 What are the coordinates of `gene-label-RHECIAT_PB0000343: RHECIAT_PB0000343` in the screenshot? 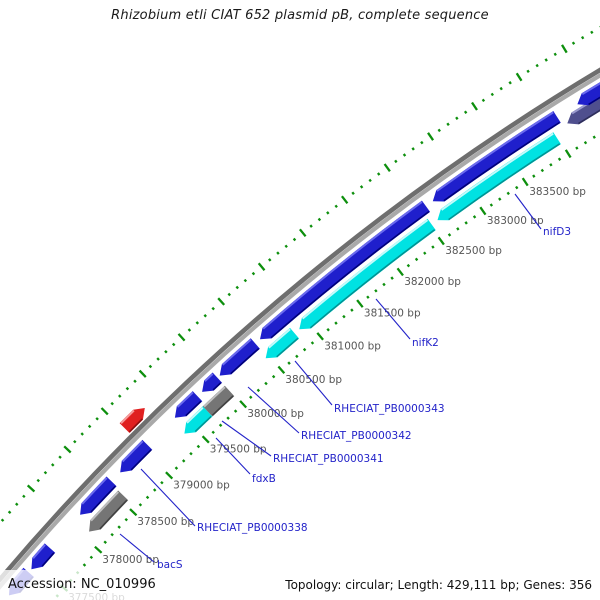 It's located at (389, 409).